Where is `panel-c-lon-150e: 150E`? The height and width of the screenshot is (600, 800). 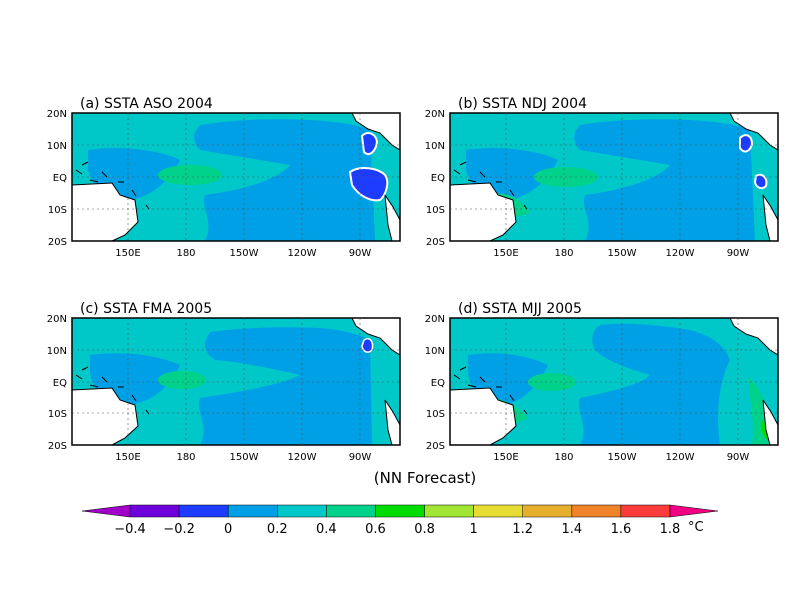
panel-c-lon-150e: 150E is located at coordinates (127, 457).